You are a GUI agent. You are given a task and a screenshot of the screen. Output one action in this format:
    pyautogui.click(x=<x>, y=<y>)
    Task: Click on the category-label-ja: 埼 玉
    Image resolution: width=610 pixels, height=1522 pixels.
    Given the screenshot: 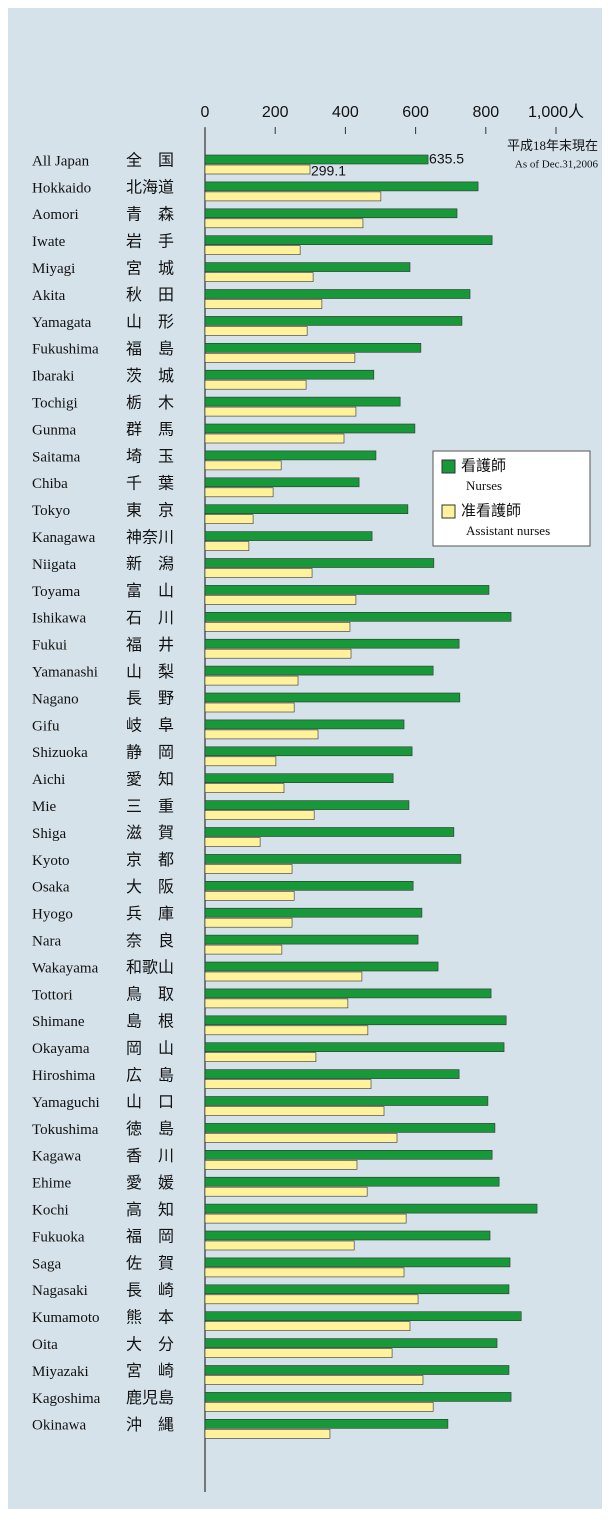 What is the action you would take?
    pyautogui.click(x=150, y=457)
    